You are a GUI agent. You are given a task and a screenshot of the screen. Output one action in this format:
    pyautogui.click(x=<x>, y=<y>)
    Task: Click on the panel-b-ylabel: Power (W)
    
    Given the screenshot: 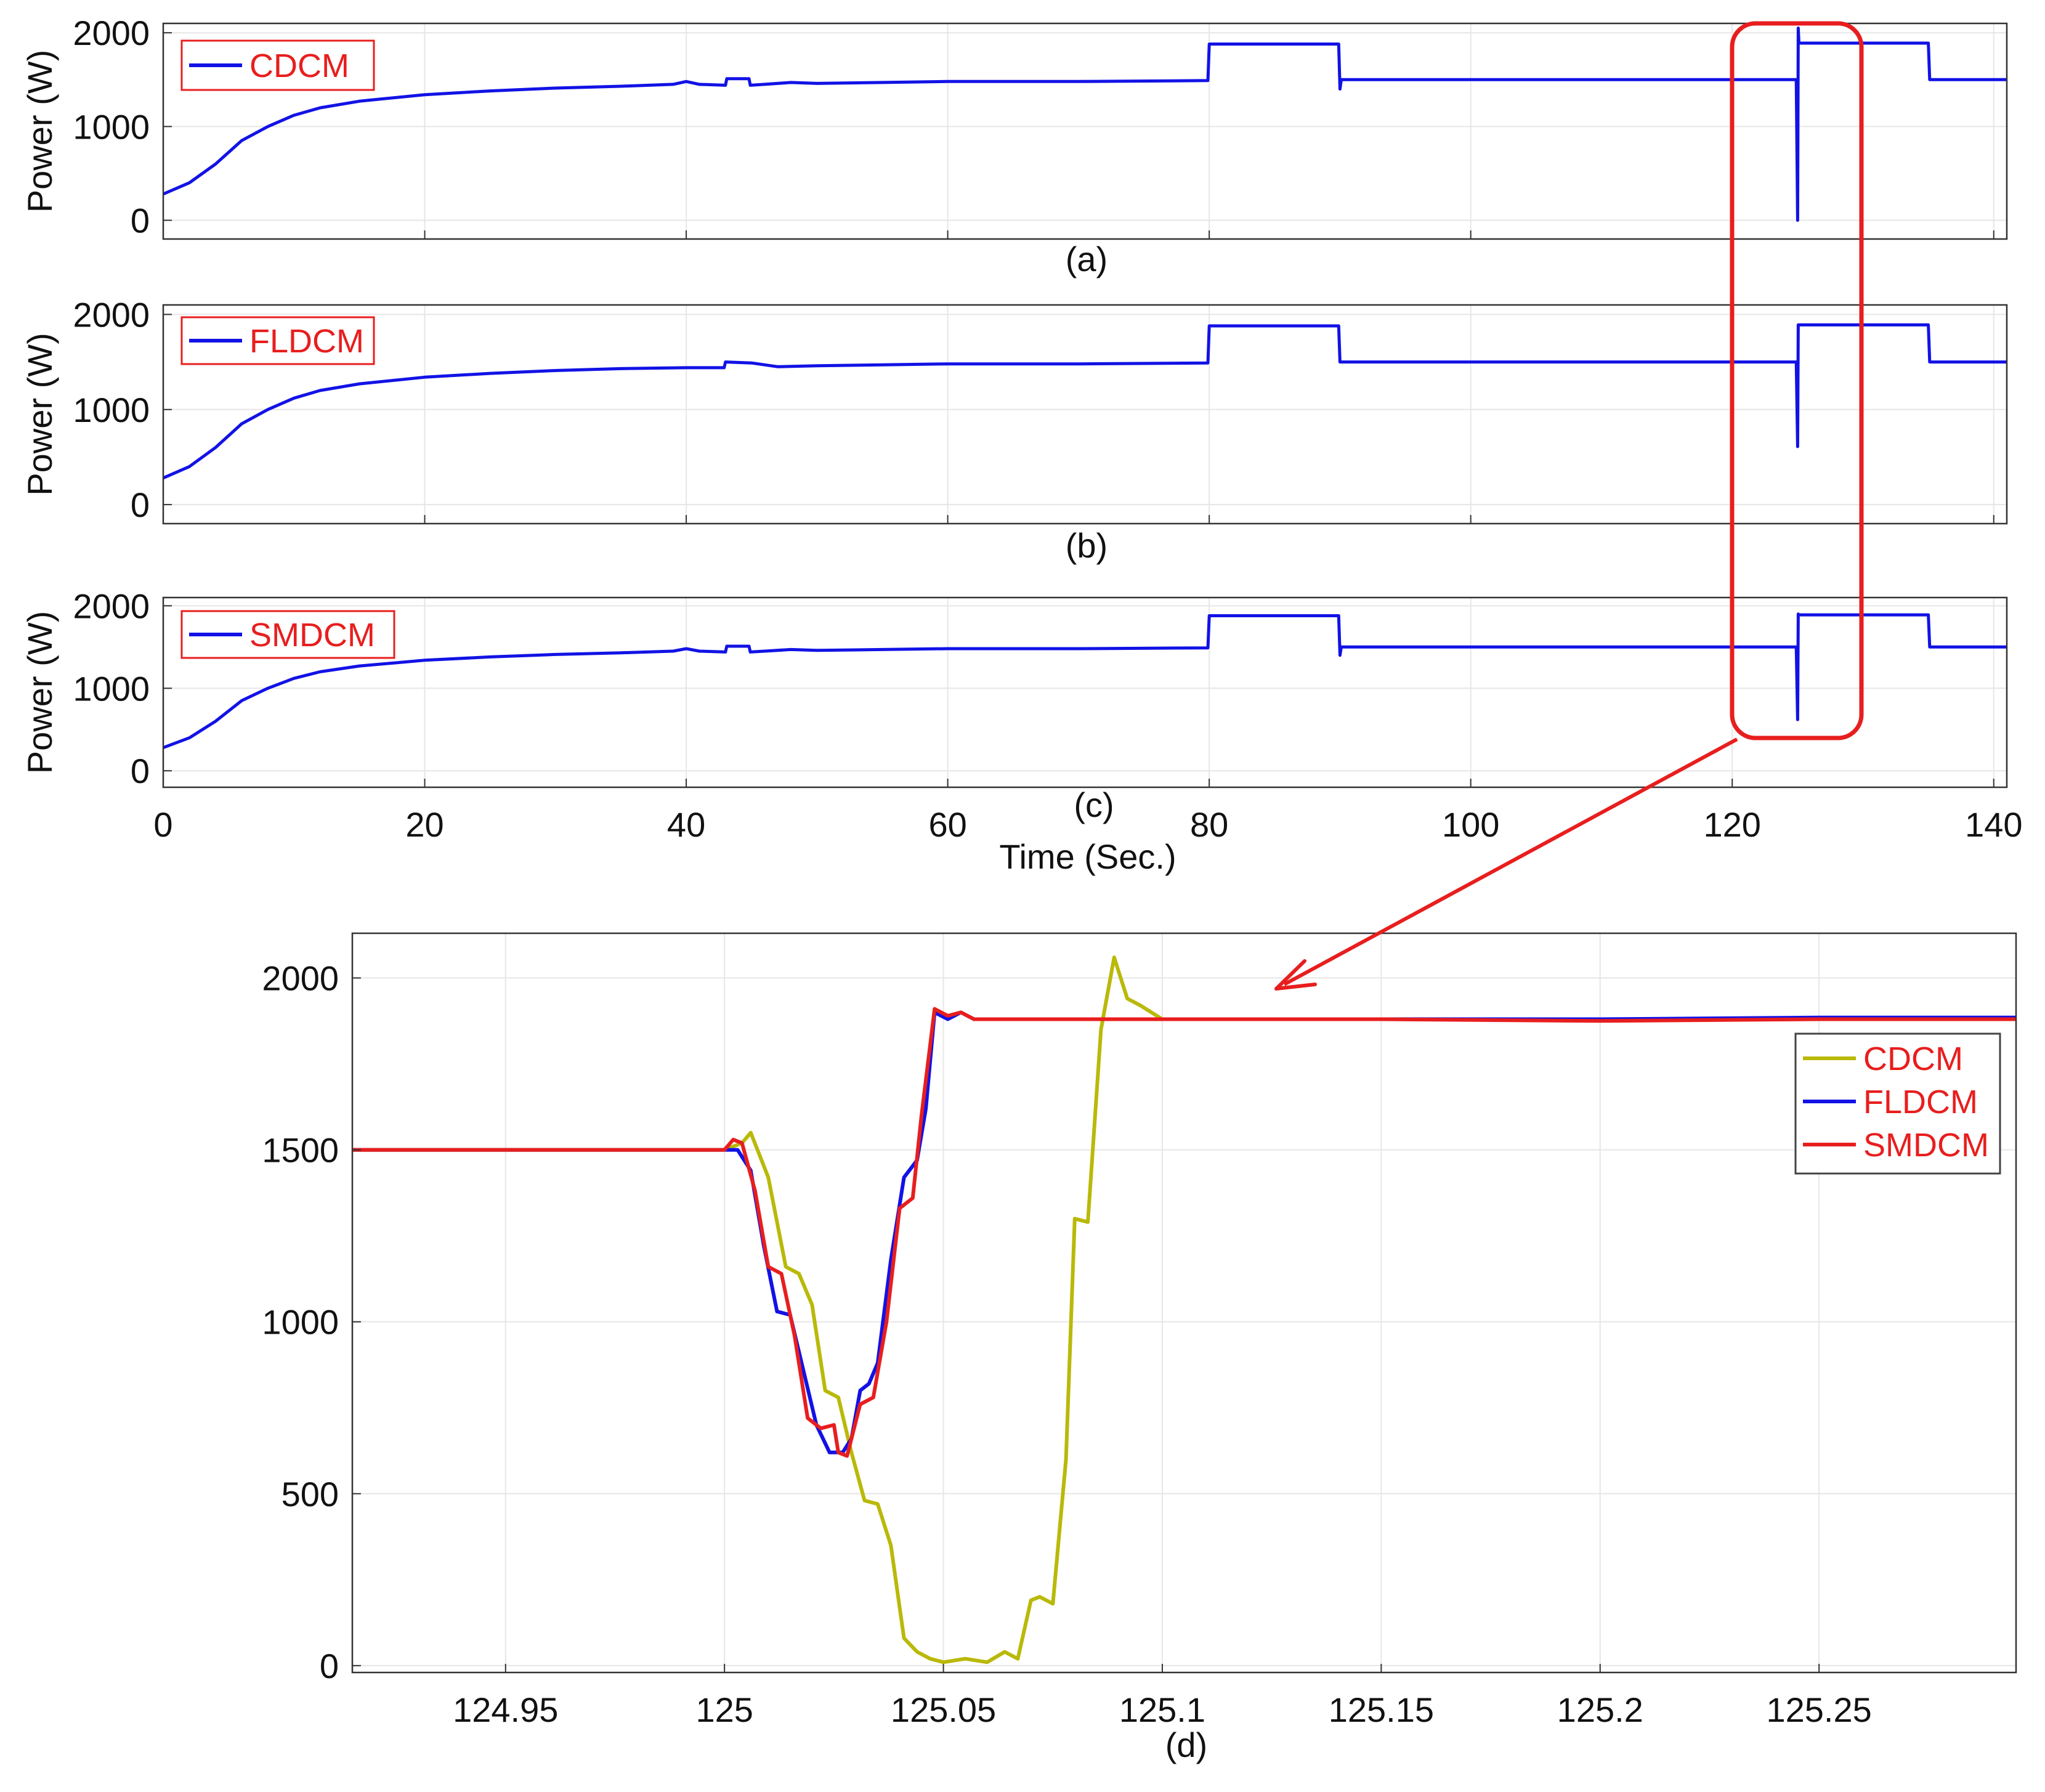 What is the action you would take?
    pyautogui.click(x=39, y=414)
    